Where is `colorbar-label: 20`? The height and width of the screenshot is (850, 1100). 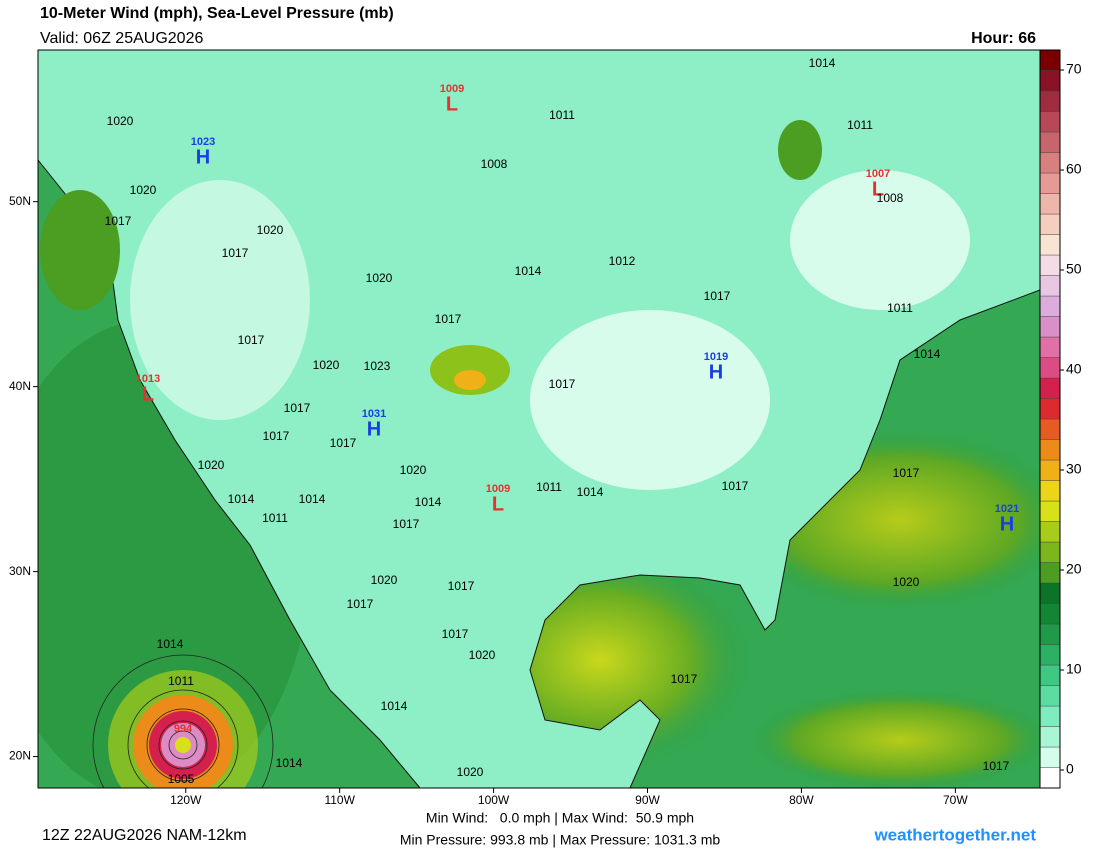
colorbar-label: 20 is located at coordinates (1074, 569).